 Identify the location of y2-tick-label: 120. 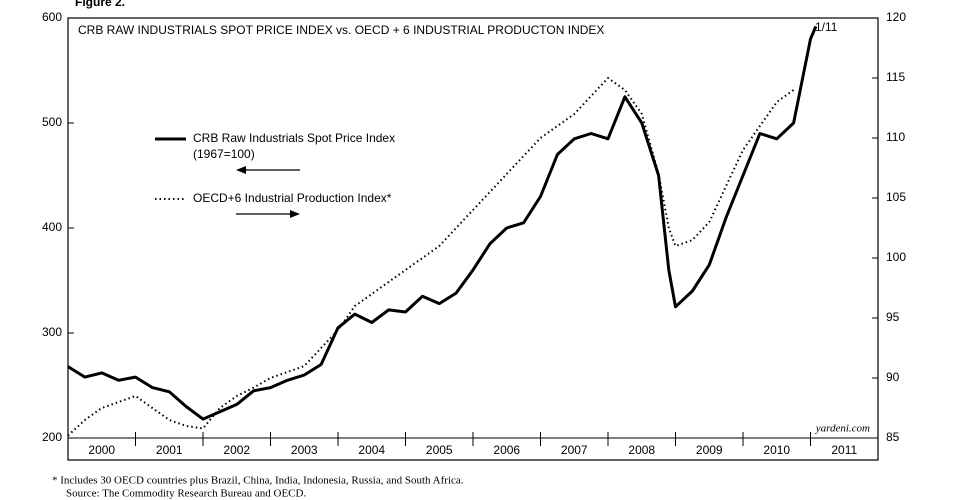
(896, 17).